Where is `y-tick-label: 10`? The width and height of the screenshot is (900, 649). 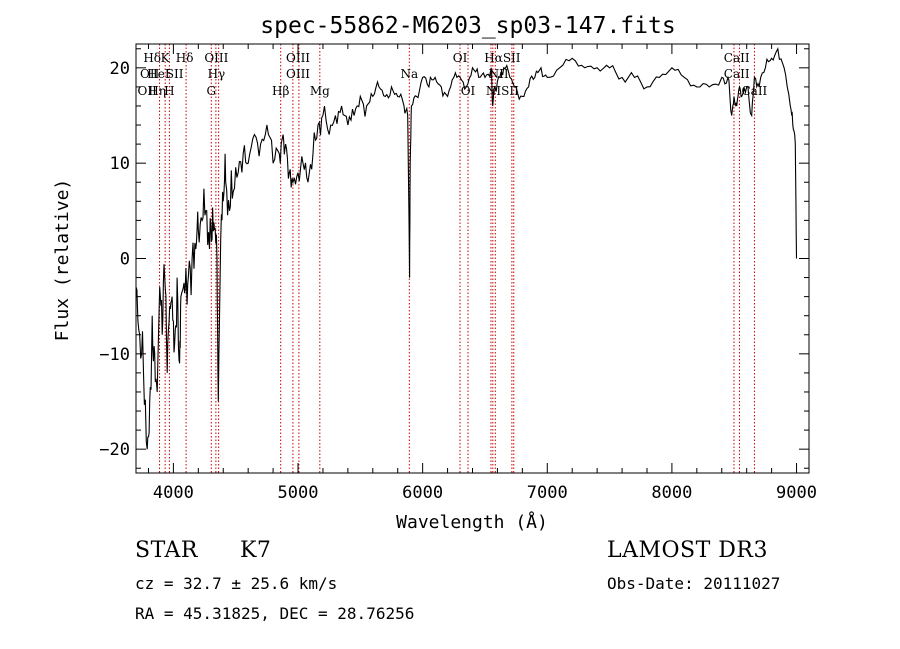
y-tick-label: 10 is located at coordinates (120, 164).